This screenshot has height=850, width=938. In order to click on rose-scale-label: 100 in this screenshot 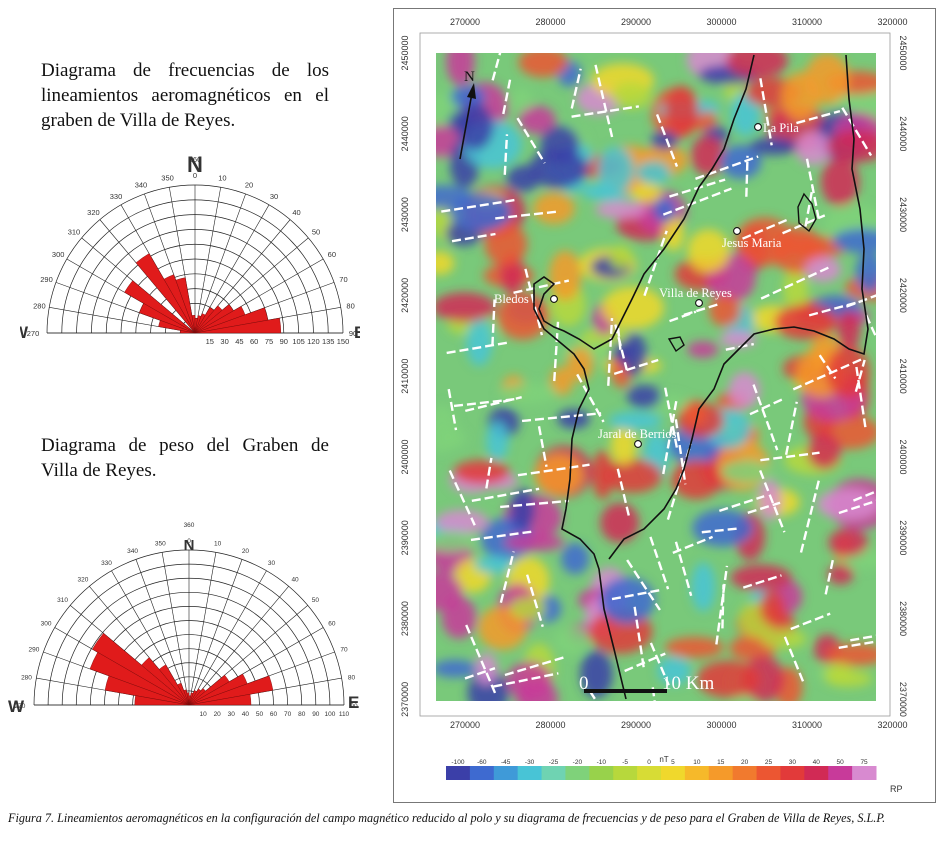, I will do `click(329, 714)`.